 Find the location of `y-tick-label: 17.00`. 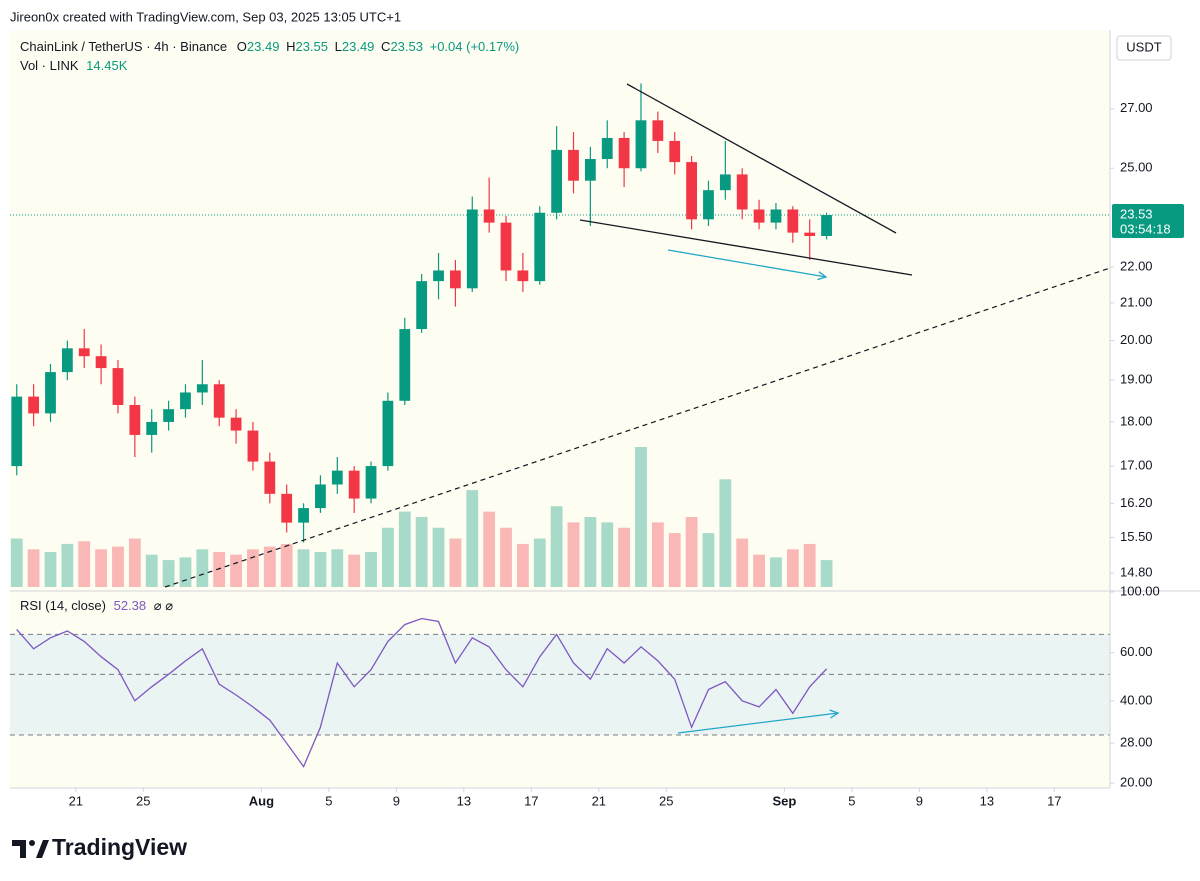

y-tick-label: 17.00 is located at coordinates (1136, 465).